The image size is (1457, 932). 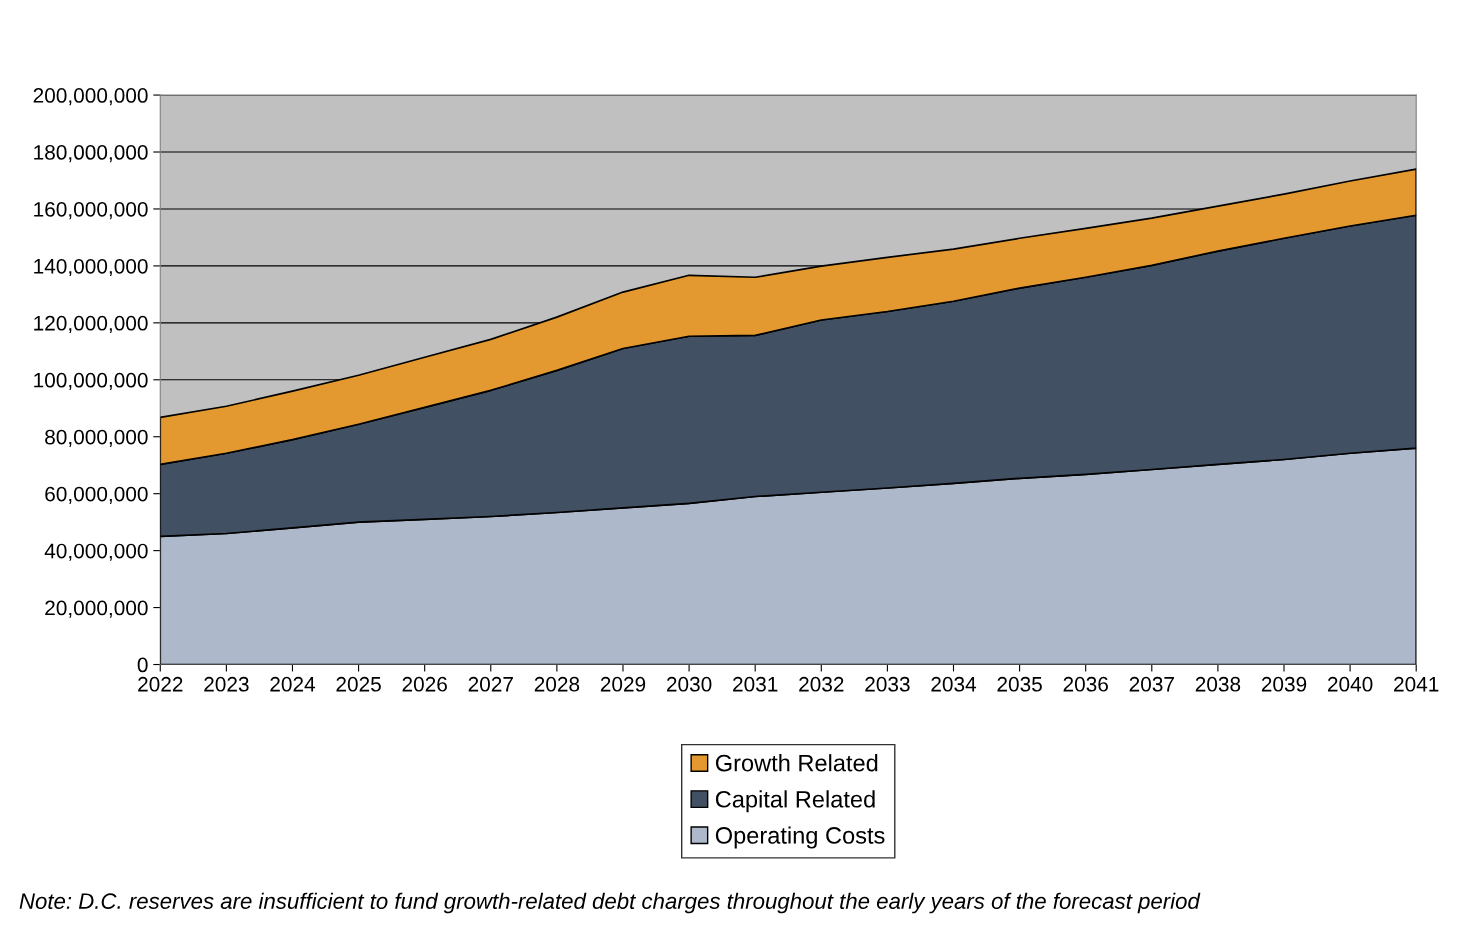 What do you see at coordinates (796, 763) in the screenshot?
I see `legend-label: Growth Related` at bounding box center [796, 763].